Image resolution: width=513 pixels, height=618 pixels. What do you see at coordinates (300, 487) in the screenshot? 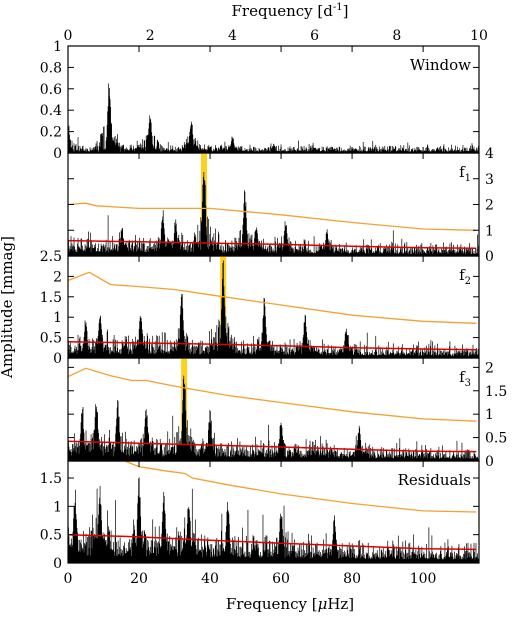
I see `significance-curve-residuals` at bounding box center [300, 487].